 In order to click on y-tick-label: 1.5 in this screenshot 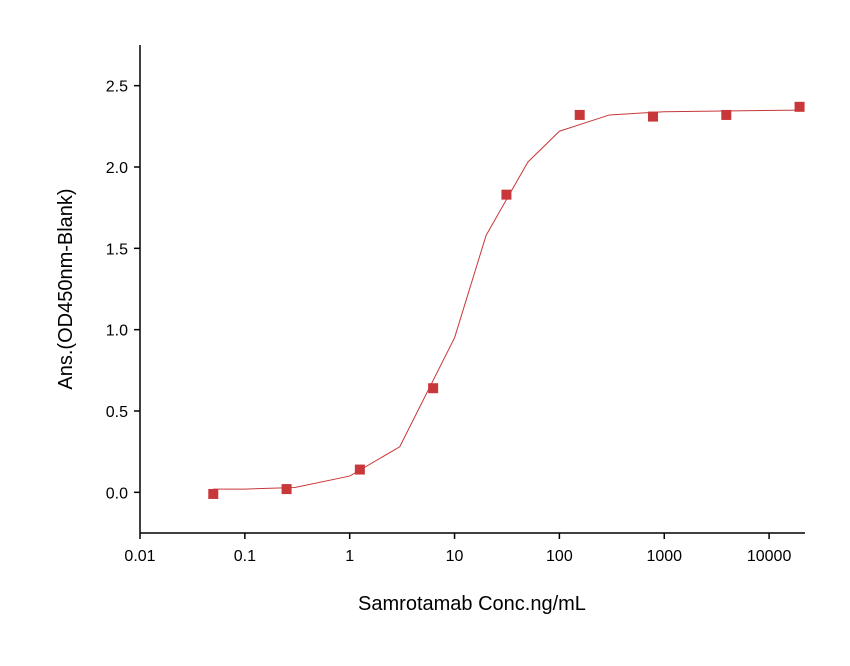, I will do `click(117, 249)`.